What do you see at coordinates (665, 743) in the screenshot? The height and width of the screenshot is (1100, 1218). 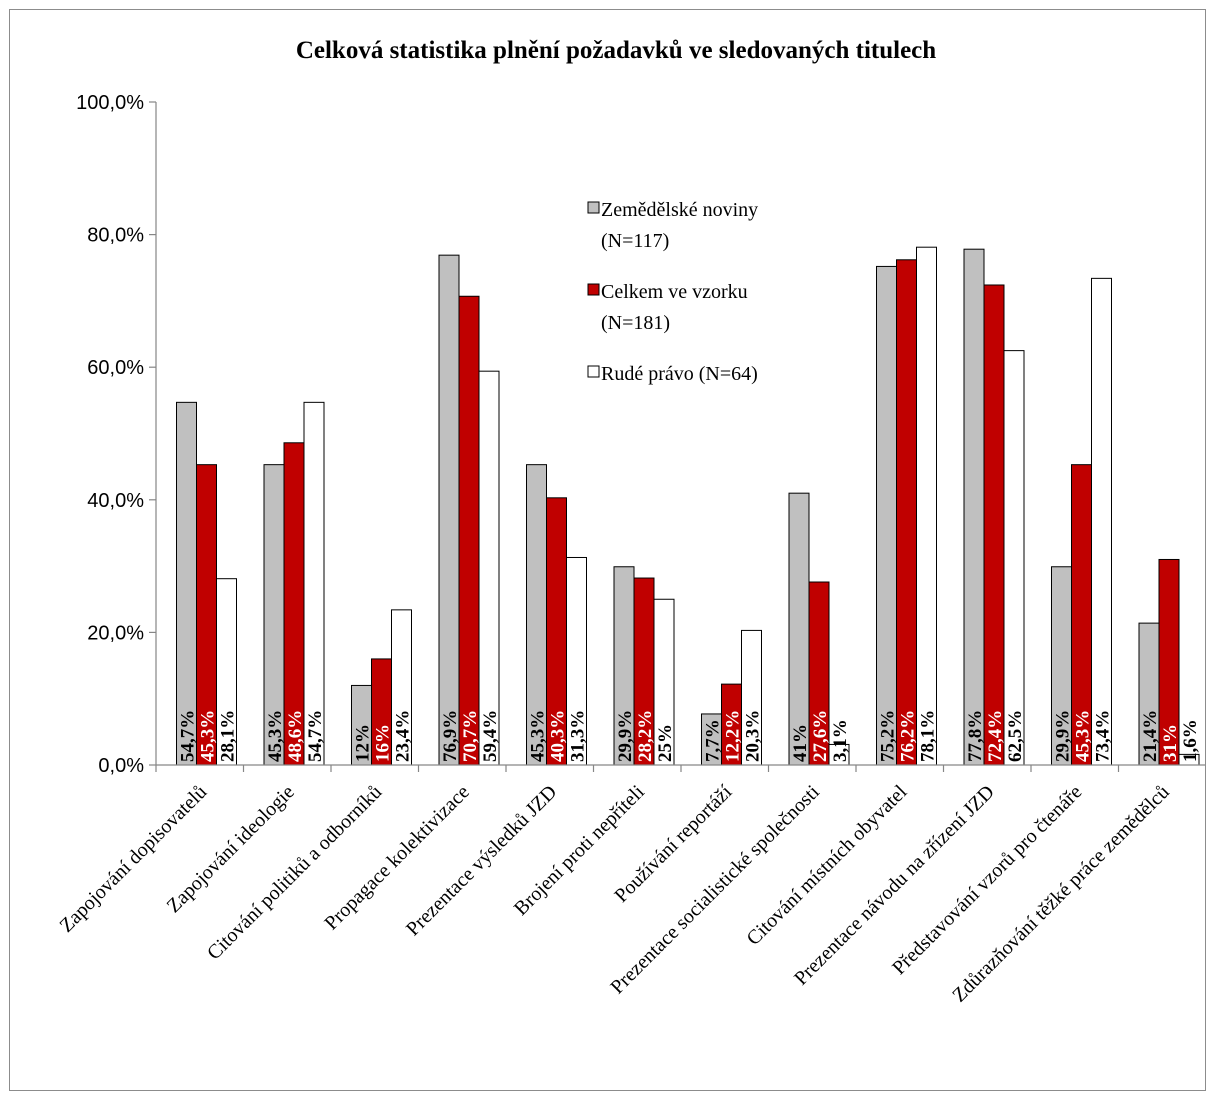 I see `data-label: 25%` at bounding box center [665, 743].